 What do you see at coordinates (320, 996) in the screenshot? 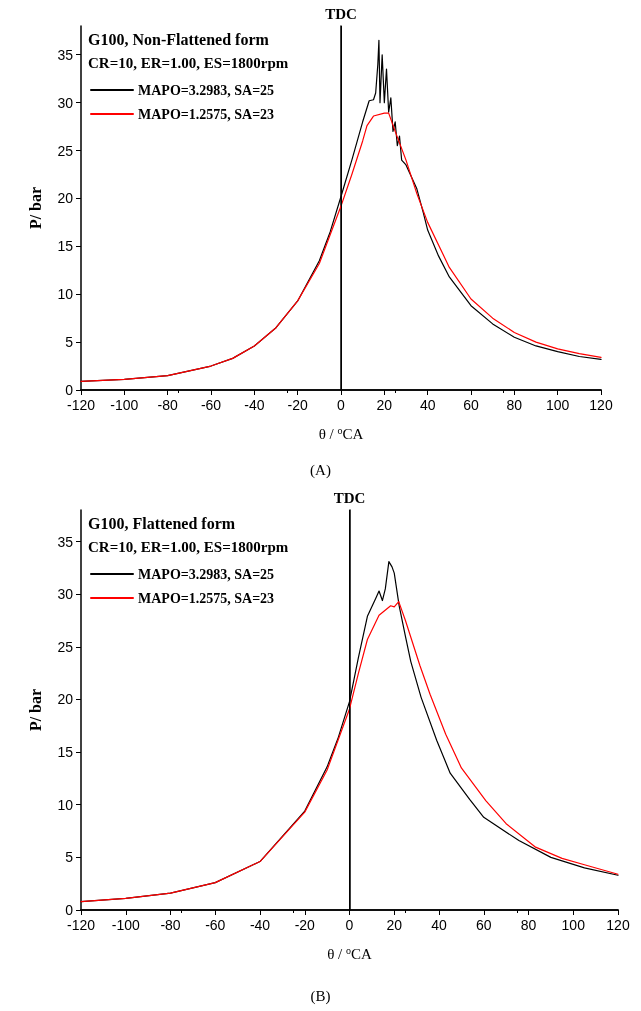
I see `text: (B)` at bounding box center [320, 996].